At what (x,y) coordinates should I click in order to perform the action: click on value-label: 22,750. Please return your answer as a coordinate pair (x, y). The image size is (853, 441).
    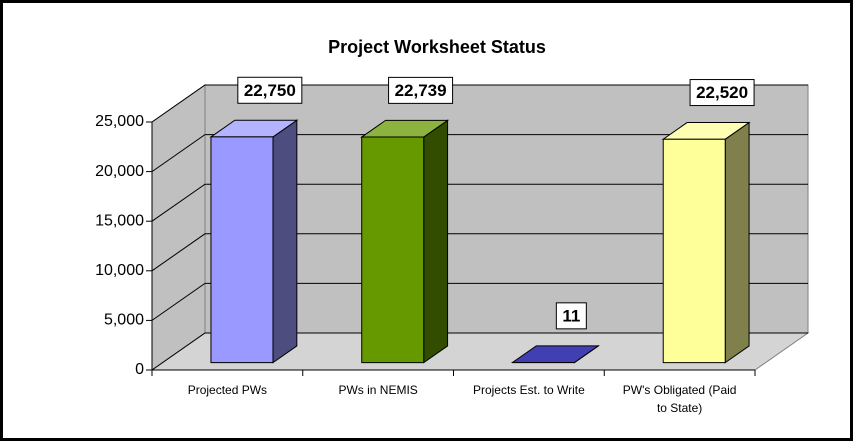
    Looking at the image, I should click on (270, 90).